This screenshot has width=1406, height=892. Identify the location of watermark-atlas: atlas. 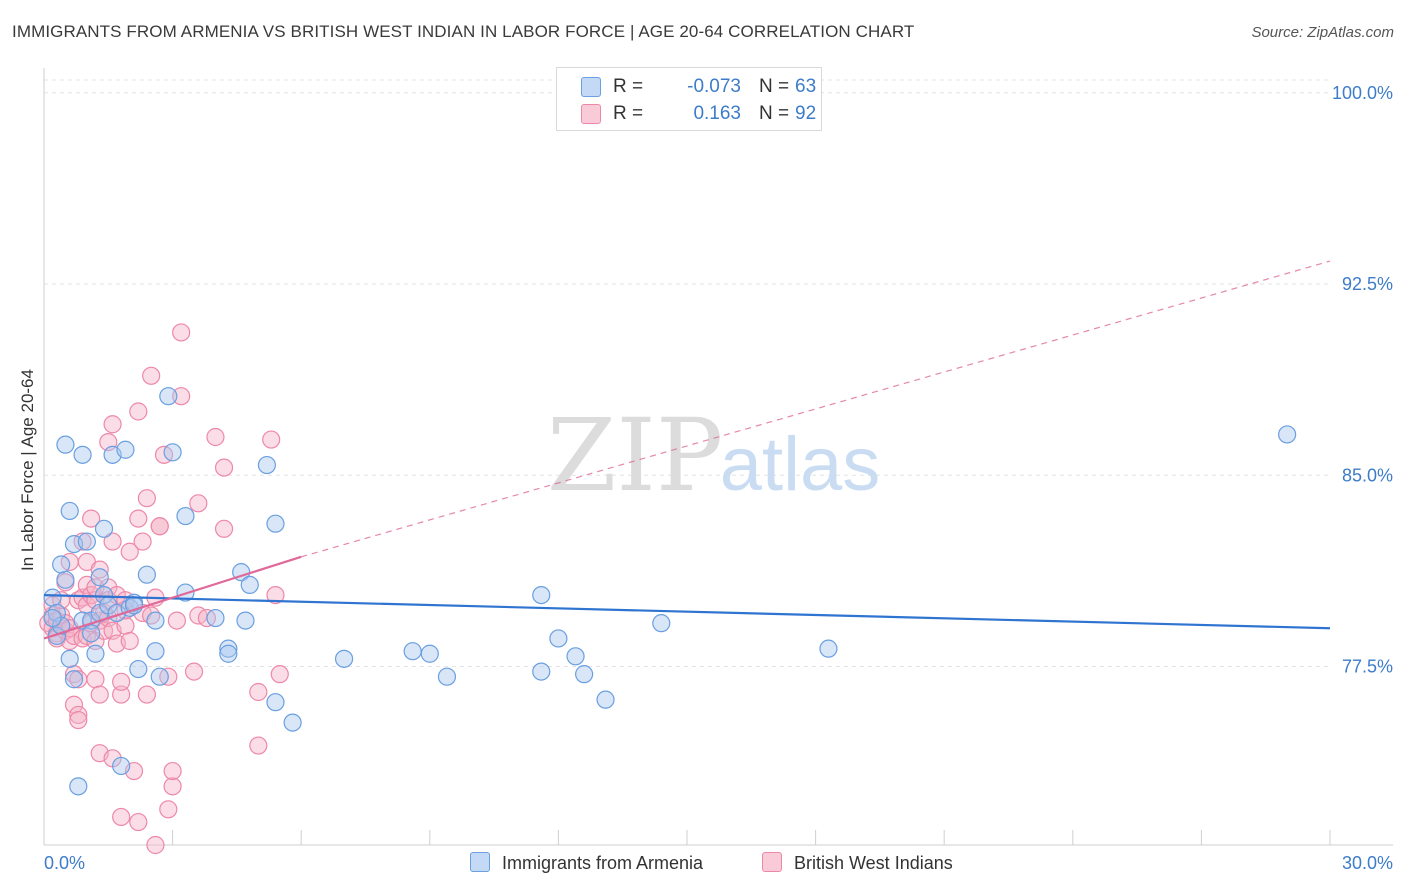
(800, 464).